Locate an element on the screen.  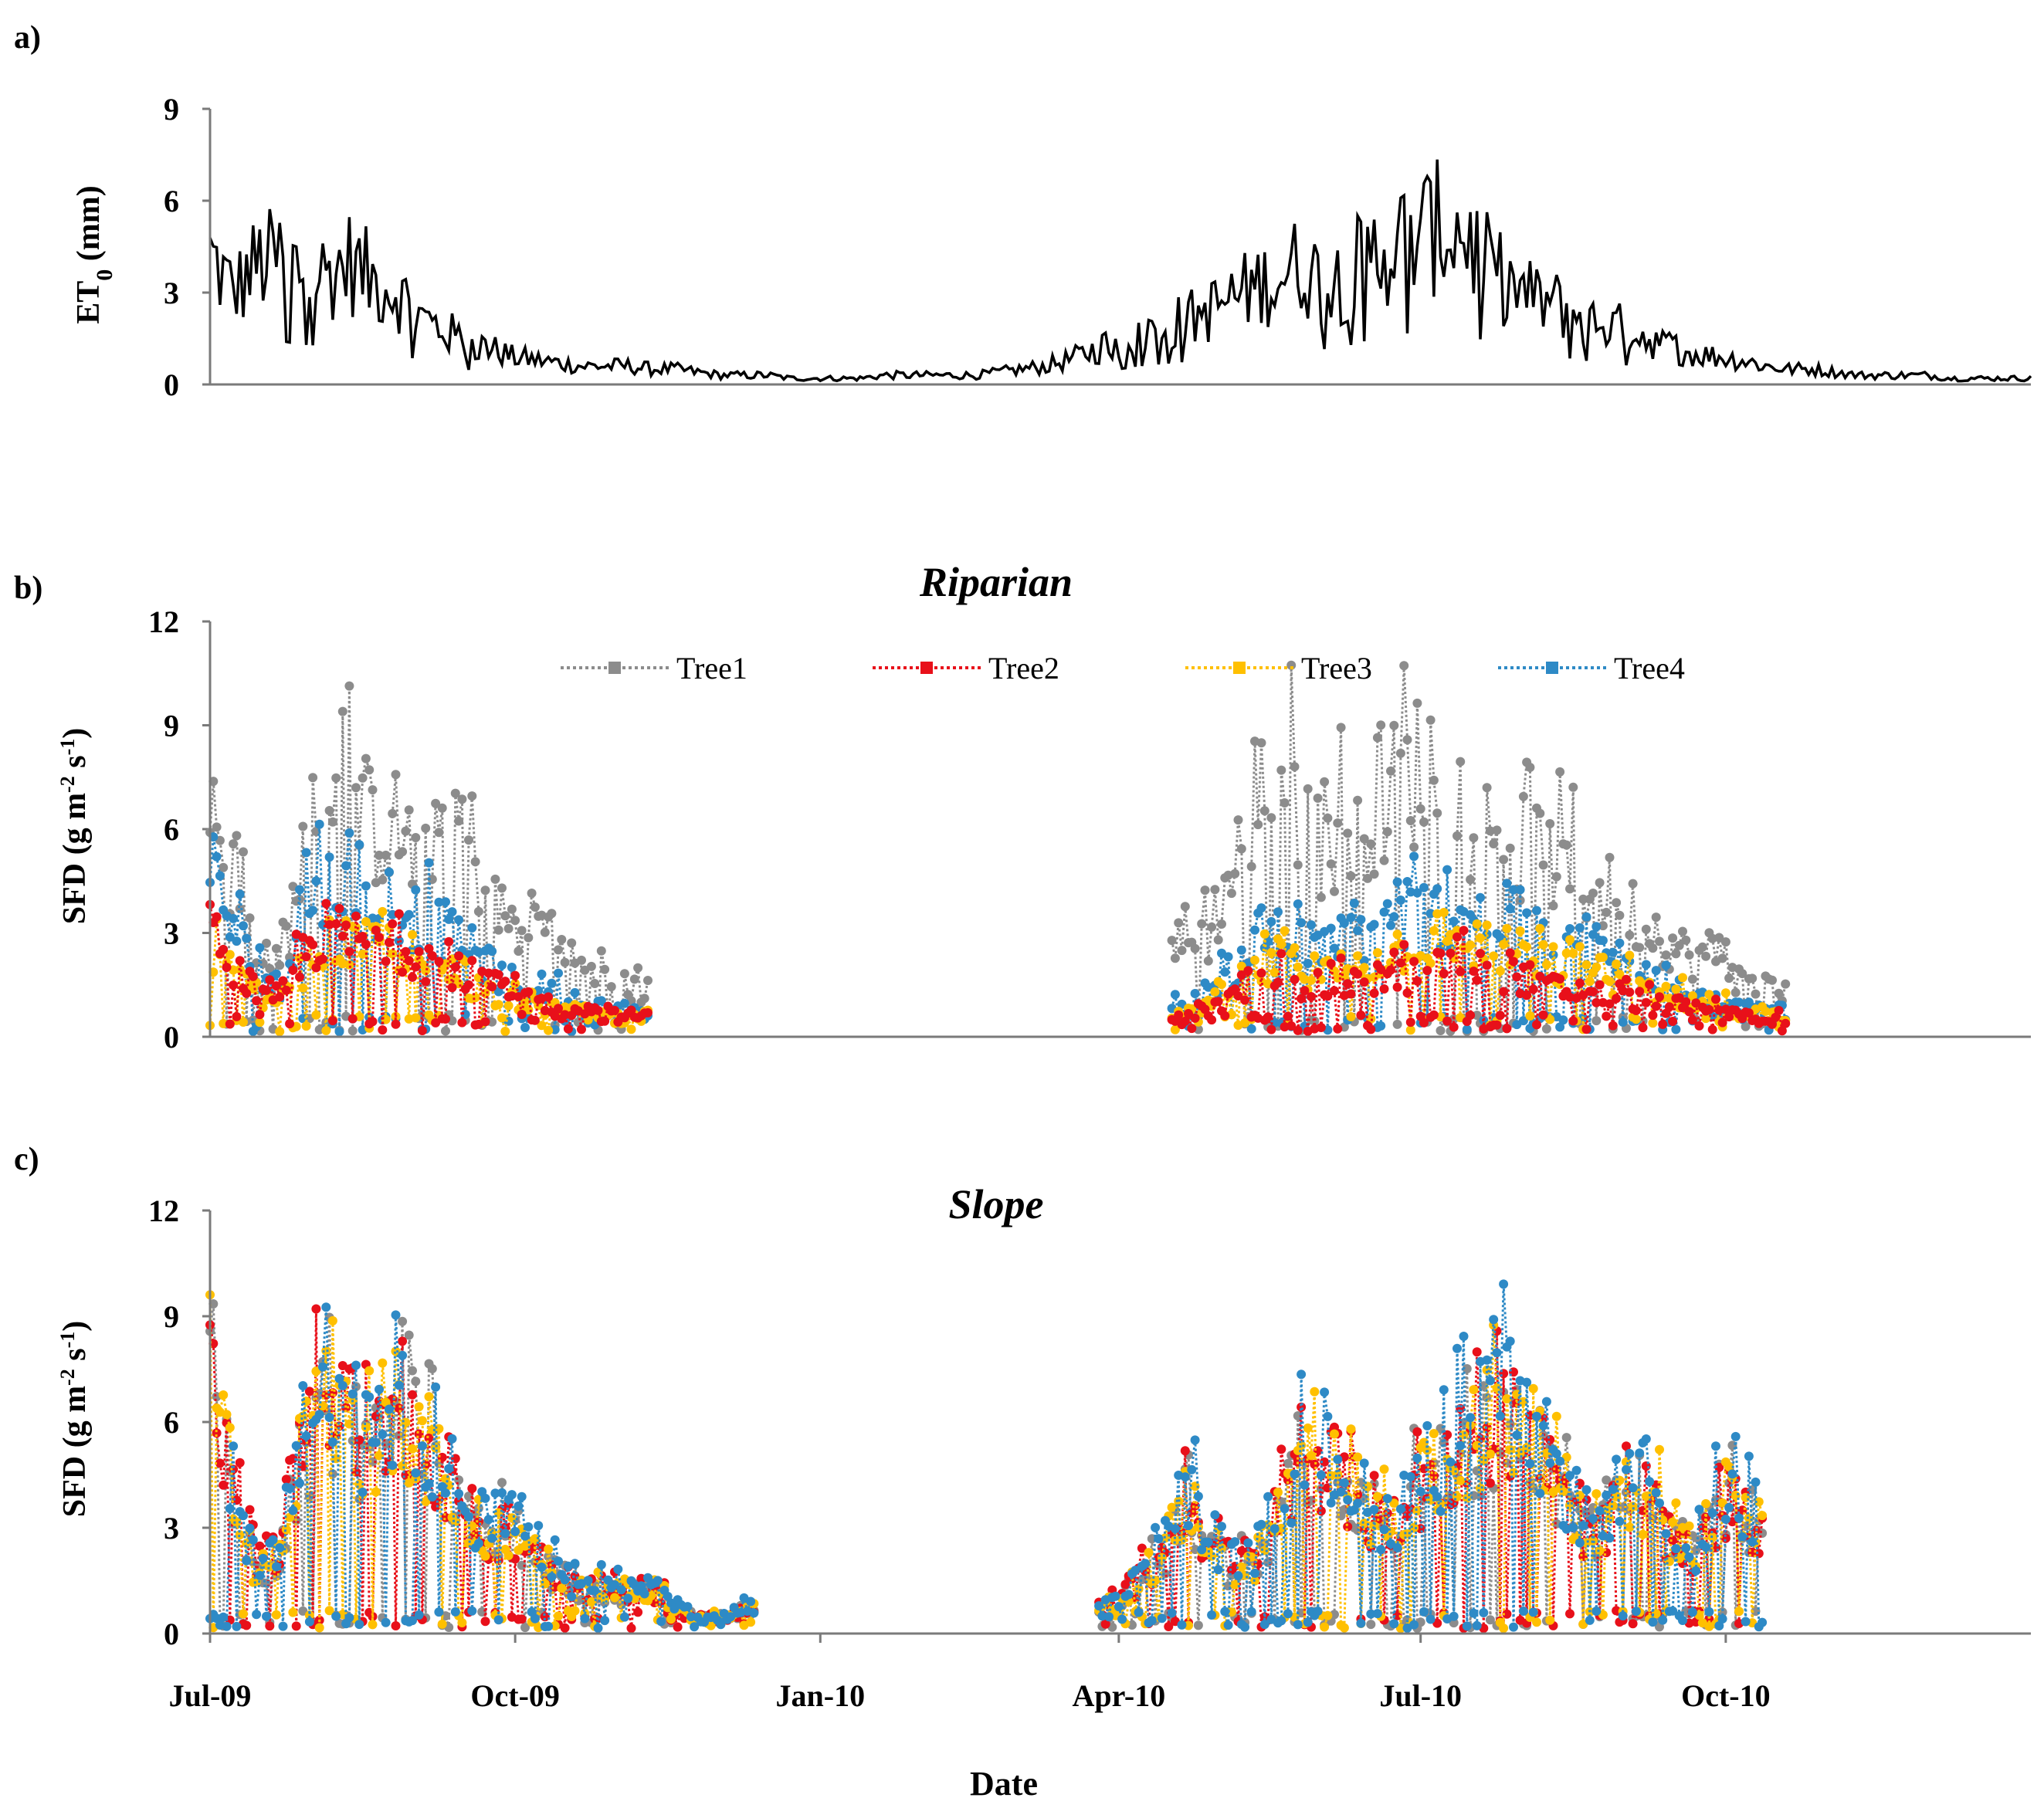
panel-a-y-axis-label: ET0 (mm) is located at coordinates (94, 254).